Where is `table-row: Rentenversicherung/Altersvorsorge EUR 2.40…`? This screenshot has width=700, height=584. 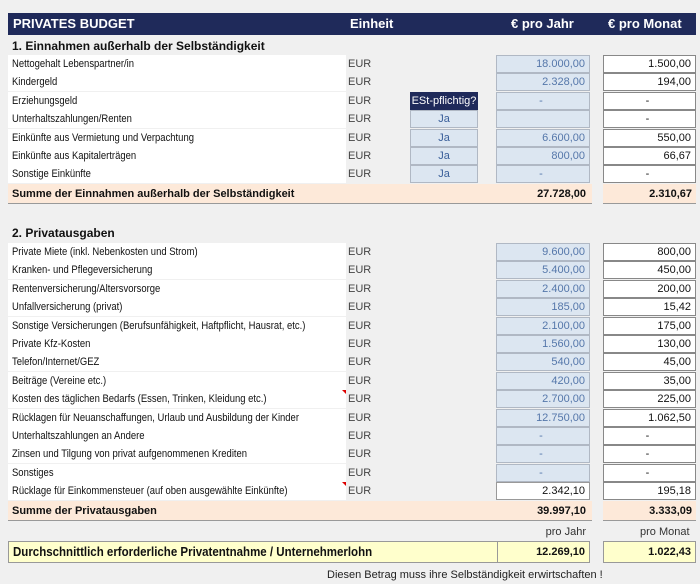 table-row: Rentenversicherung/Altersvorsorge EUR 2.40… is located at coordinates (352, 288).